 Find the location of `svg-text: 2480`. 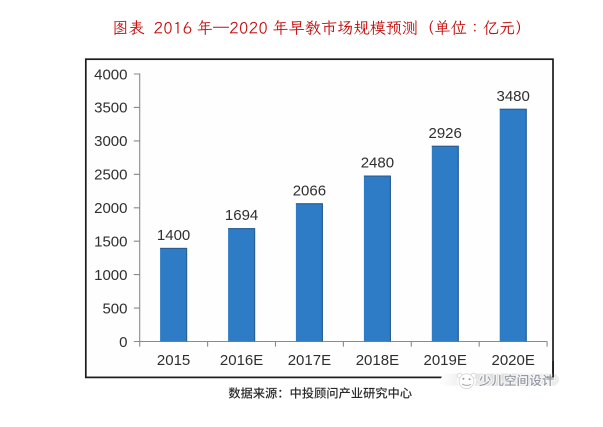

svg-text: 2480 is located at coordinates (377, 163).